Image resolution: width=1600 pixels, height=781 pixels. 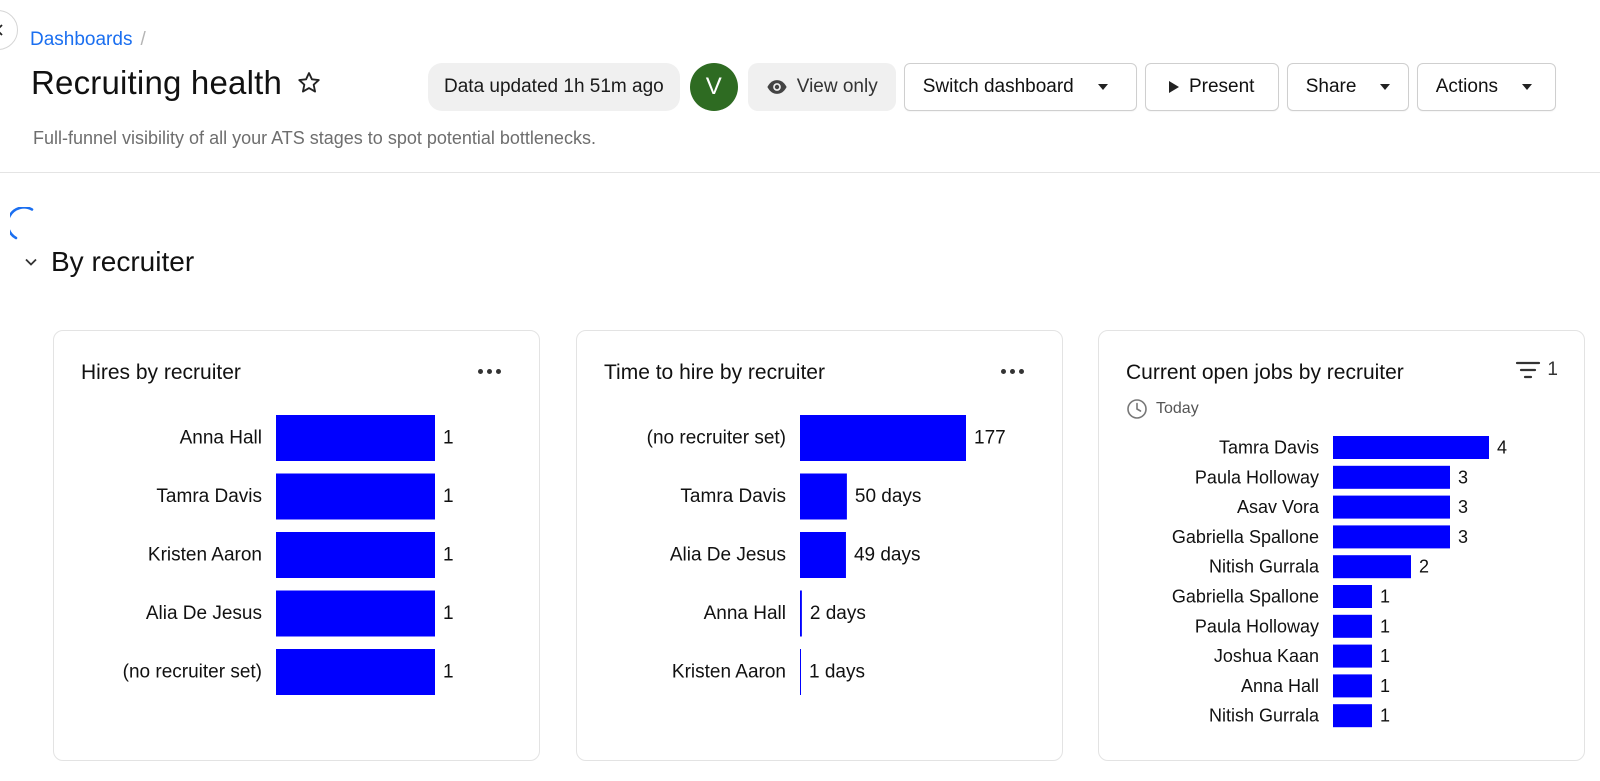 I want to click on filter-button: 1, so click(x=1536, y=370).